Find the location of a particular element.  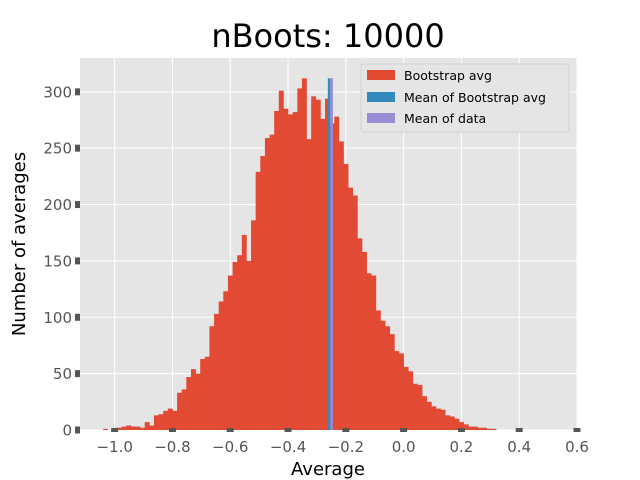

y-tick-label: 50 is located at coordinates (62, 374).